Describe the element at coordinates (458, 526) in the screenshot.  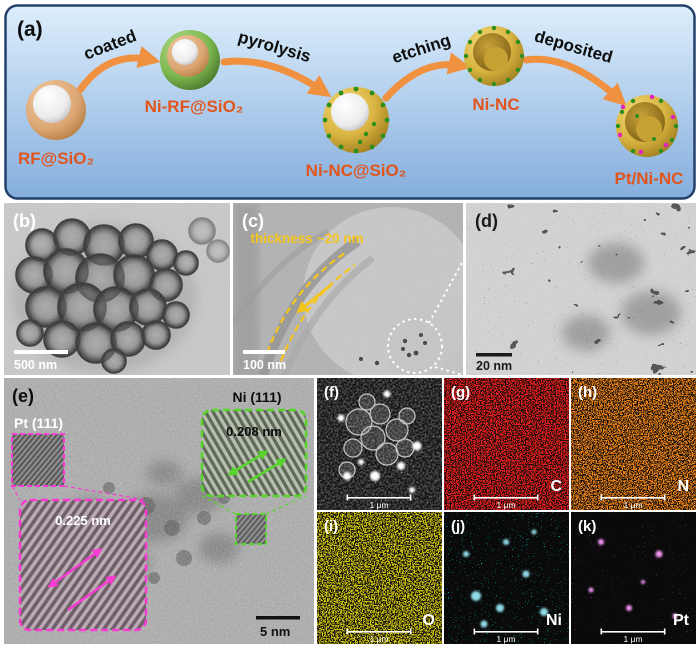
I see `panel-j-letter: (j)` at that location.